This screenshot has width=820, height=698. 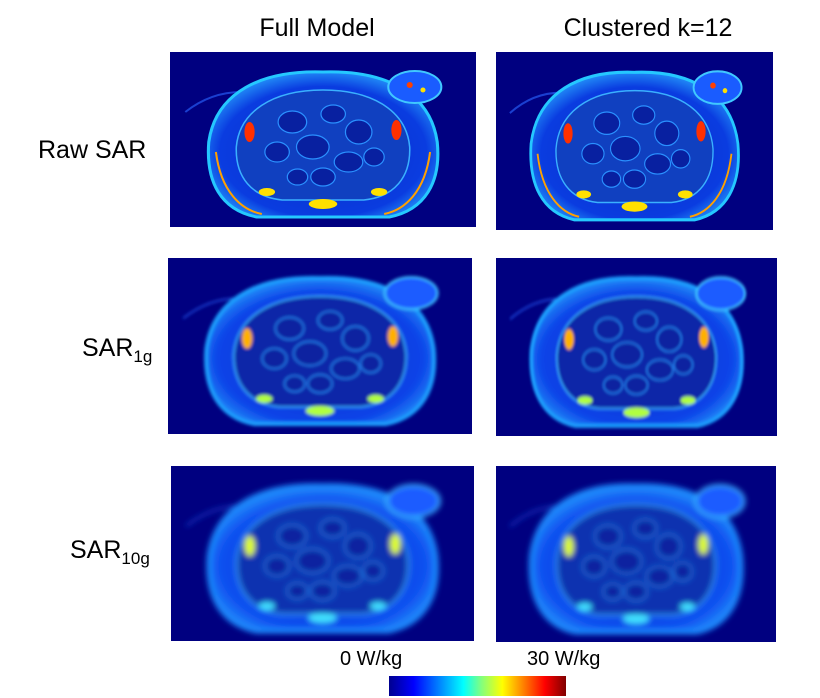 I want to click on row-label-raw-sar: Raw SAR, so click(x=92, y=150).